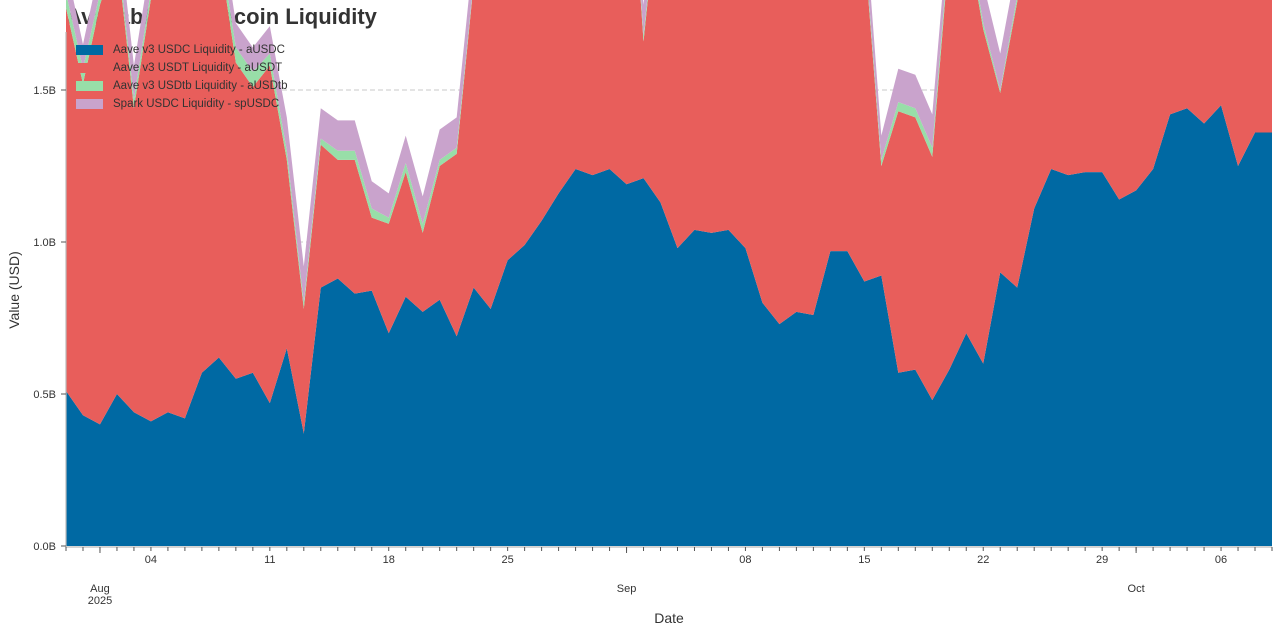 This screenshot has width=1280, height=636. Describe the element at coordinates (1136, 589) in the screenshot. I see `x-month-label: Oct` at that location.